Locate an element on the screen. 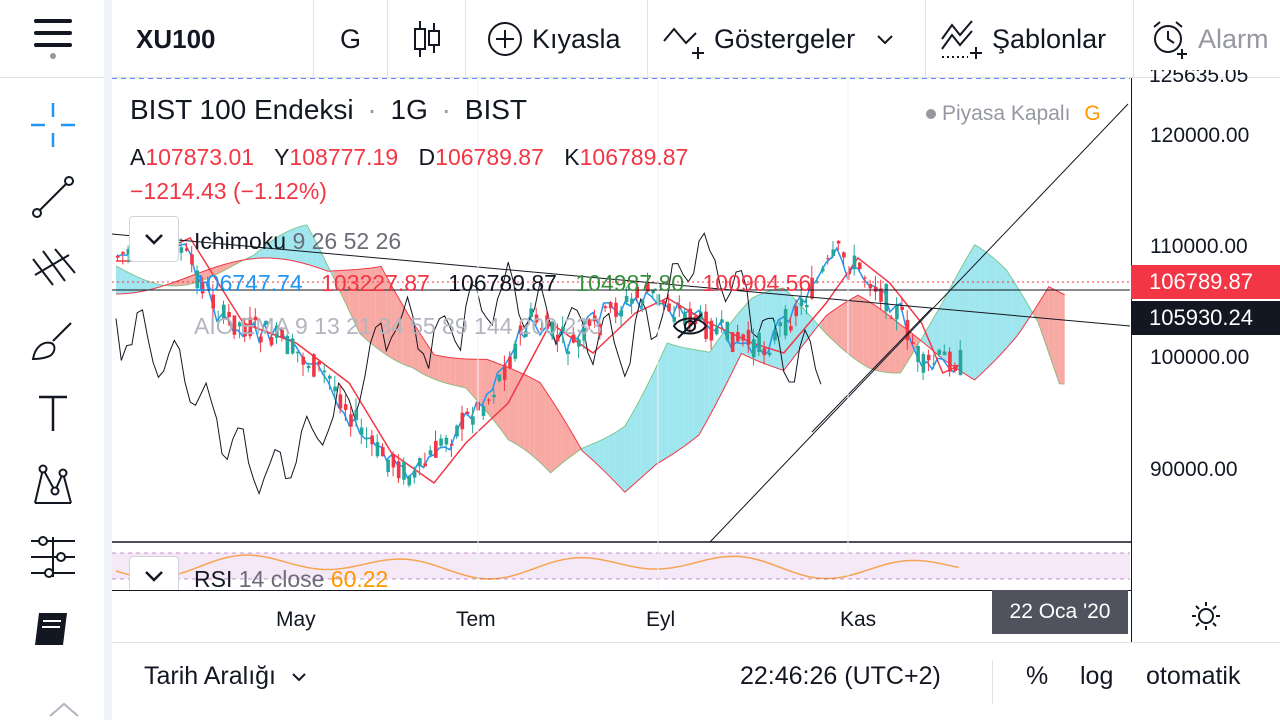  hidden-eye-icon is located at coordinates (690, 326).